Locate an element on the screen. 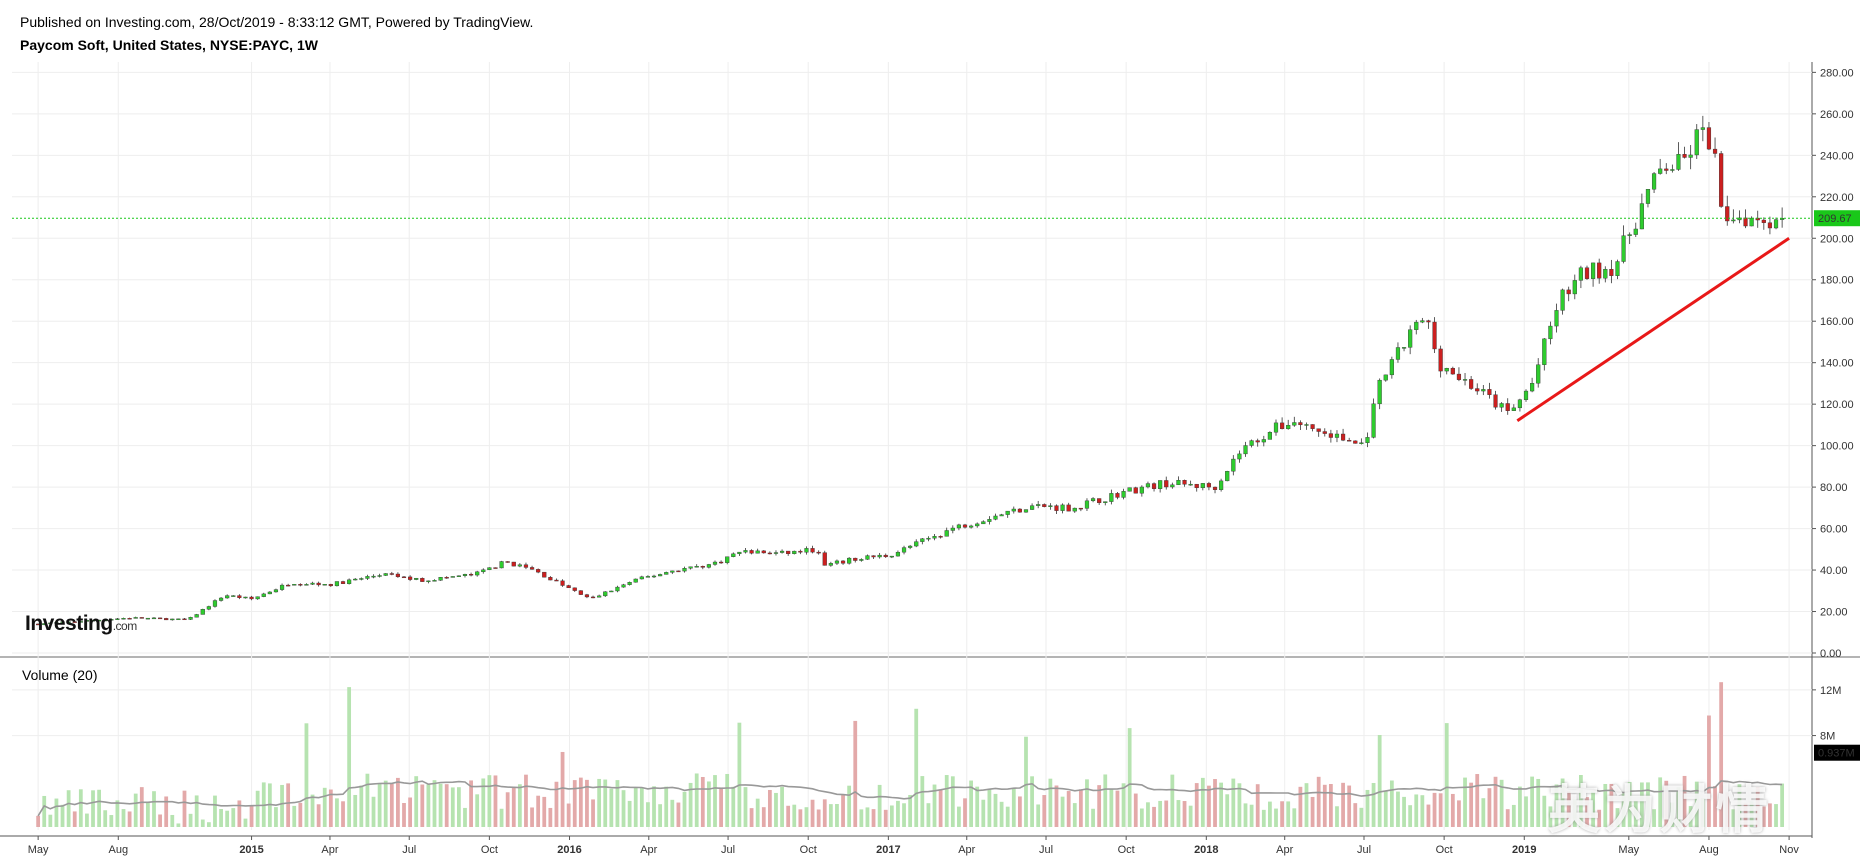 The width and height of the screenshot is (1871, 865). time-tick-label: 2016 is located at coordinates (569, 850).